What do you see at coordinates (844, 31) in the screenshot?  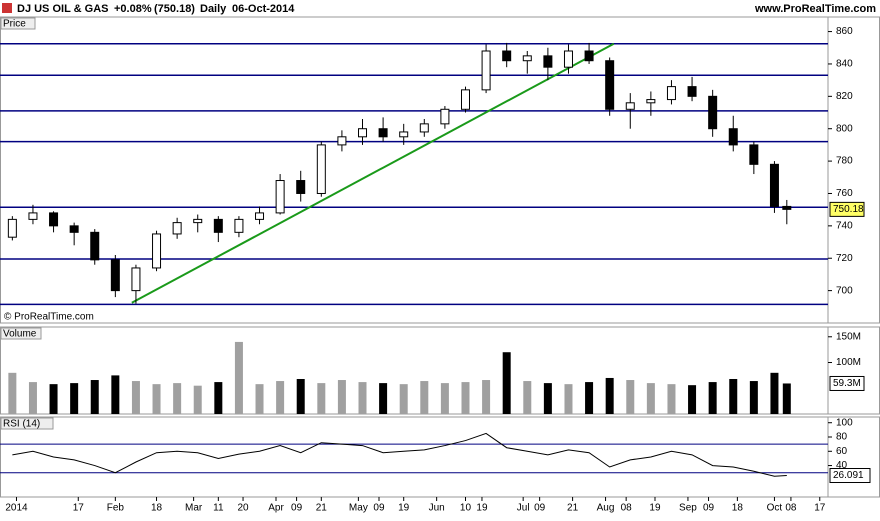 I see `y-tick-label: 860` at bounding box center [844, 31].